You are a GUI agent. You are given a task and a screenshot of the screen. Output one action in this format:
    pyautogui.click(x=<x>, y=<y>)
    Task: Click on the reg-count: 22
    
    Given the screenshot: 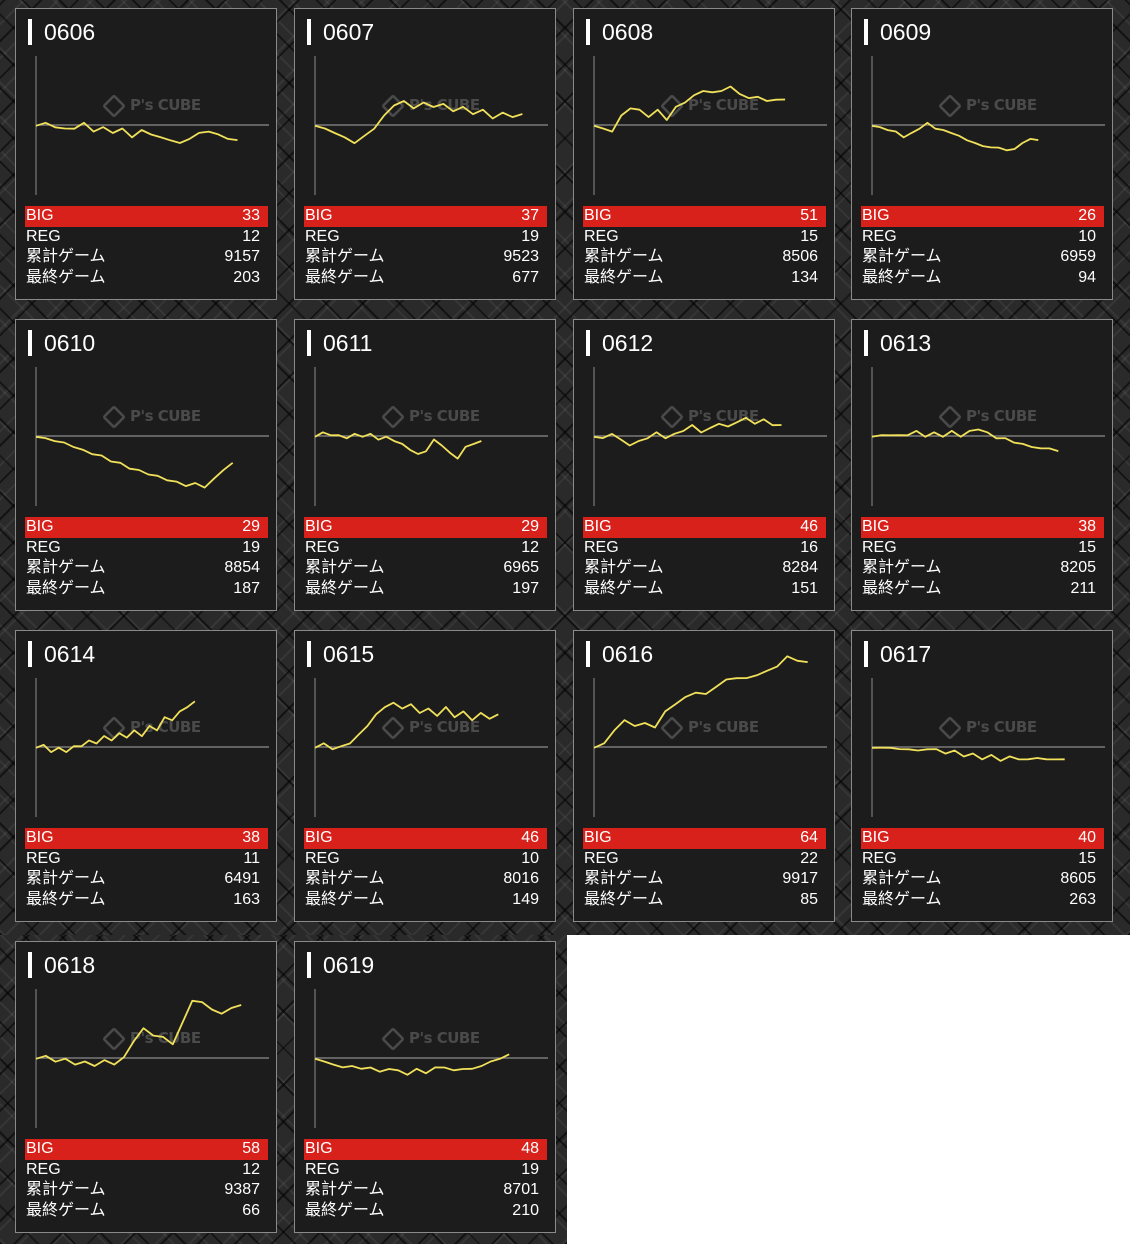 What is the action you would take?
    pyautogui.click(x=809, y=858)
    